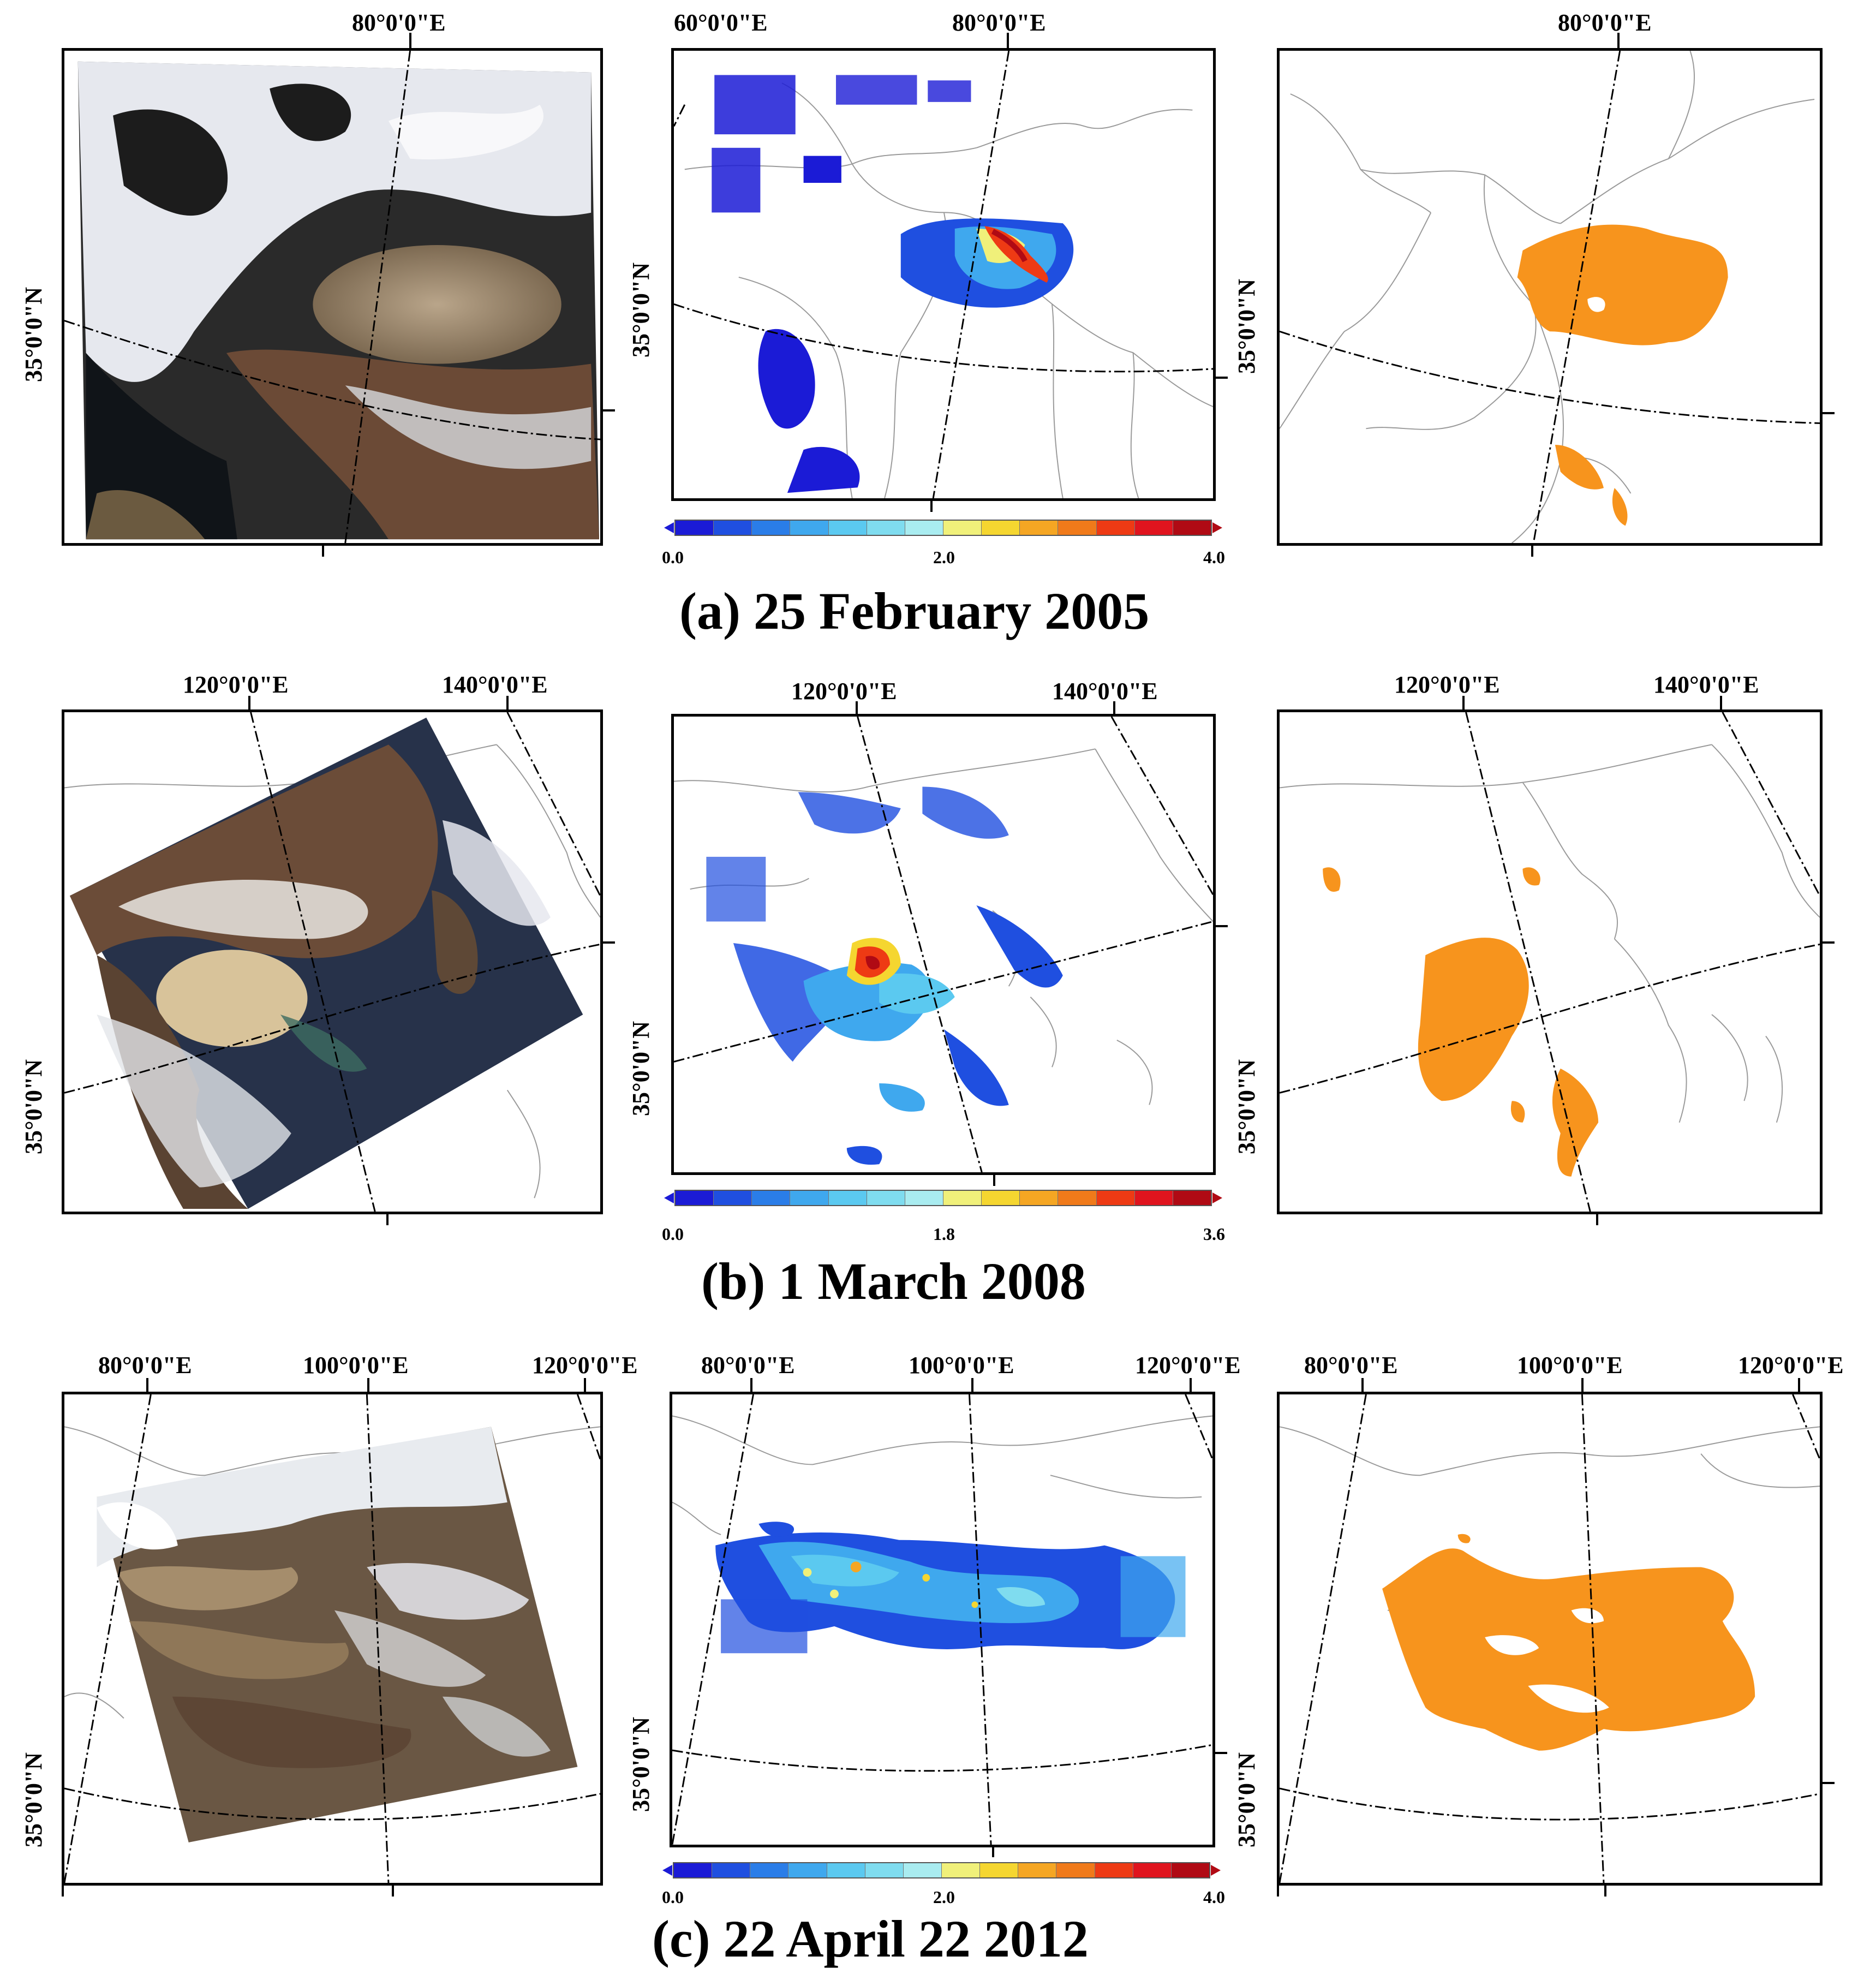 The width and height of the screenshot is (1876, 1974). I want to click on row-b-p2-lon-label-140: 140°0'0"E, so click(1105, 691).